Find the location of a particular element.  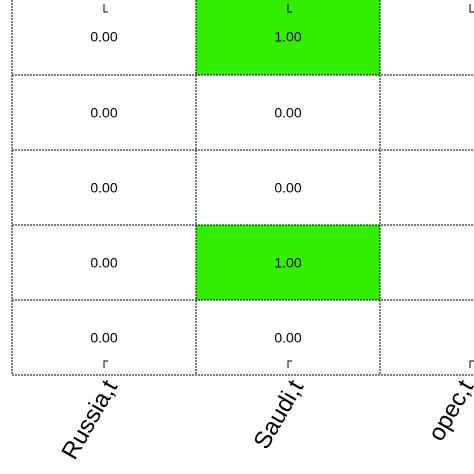

x-tick-label-2: opec,t is located at coordinates (448, 410).